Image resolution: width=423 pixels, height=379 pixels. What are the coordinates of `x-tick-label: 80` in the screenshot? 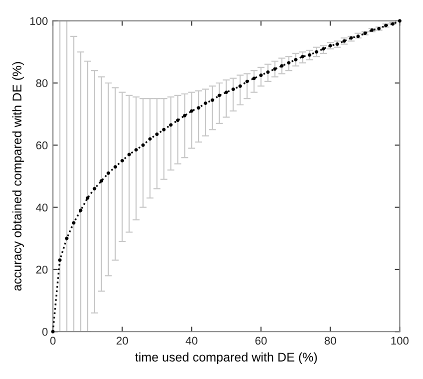 It's located at (330, 340).